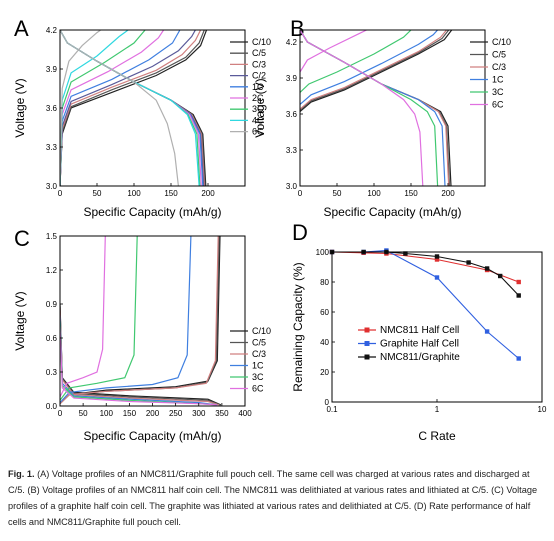 The image size is (554, 541). Describe the element at coordinates (52, 406) in the screenshot. I see `y-tick-label: 0.0` at that location.